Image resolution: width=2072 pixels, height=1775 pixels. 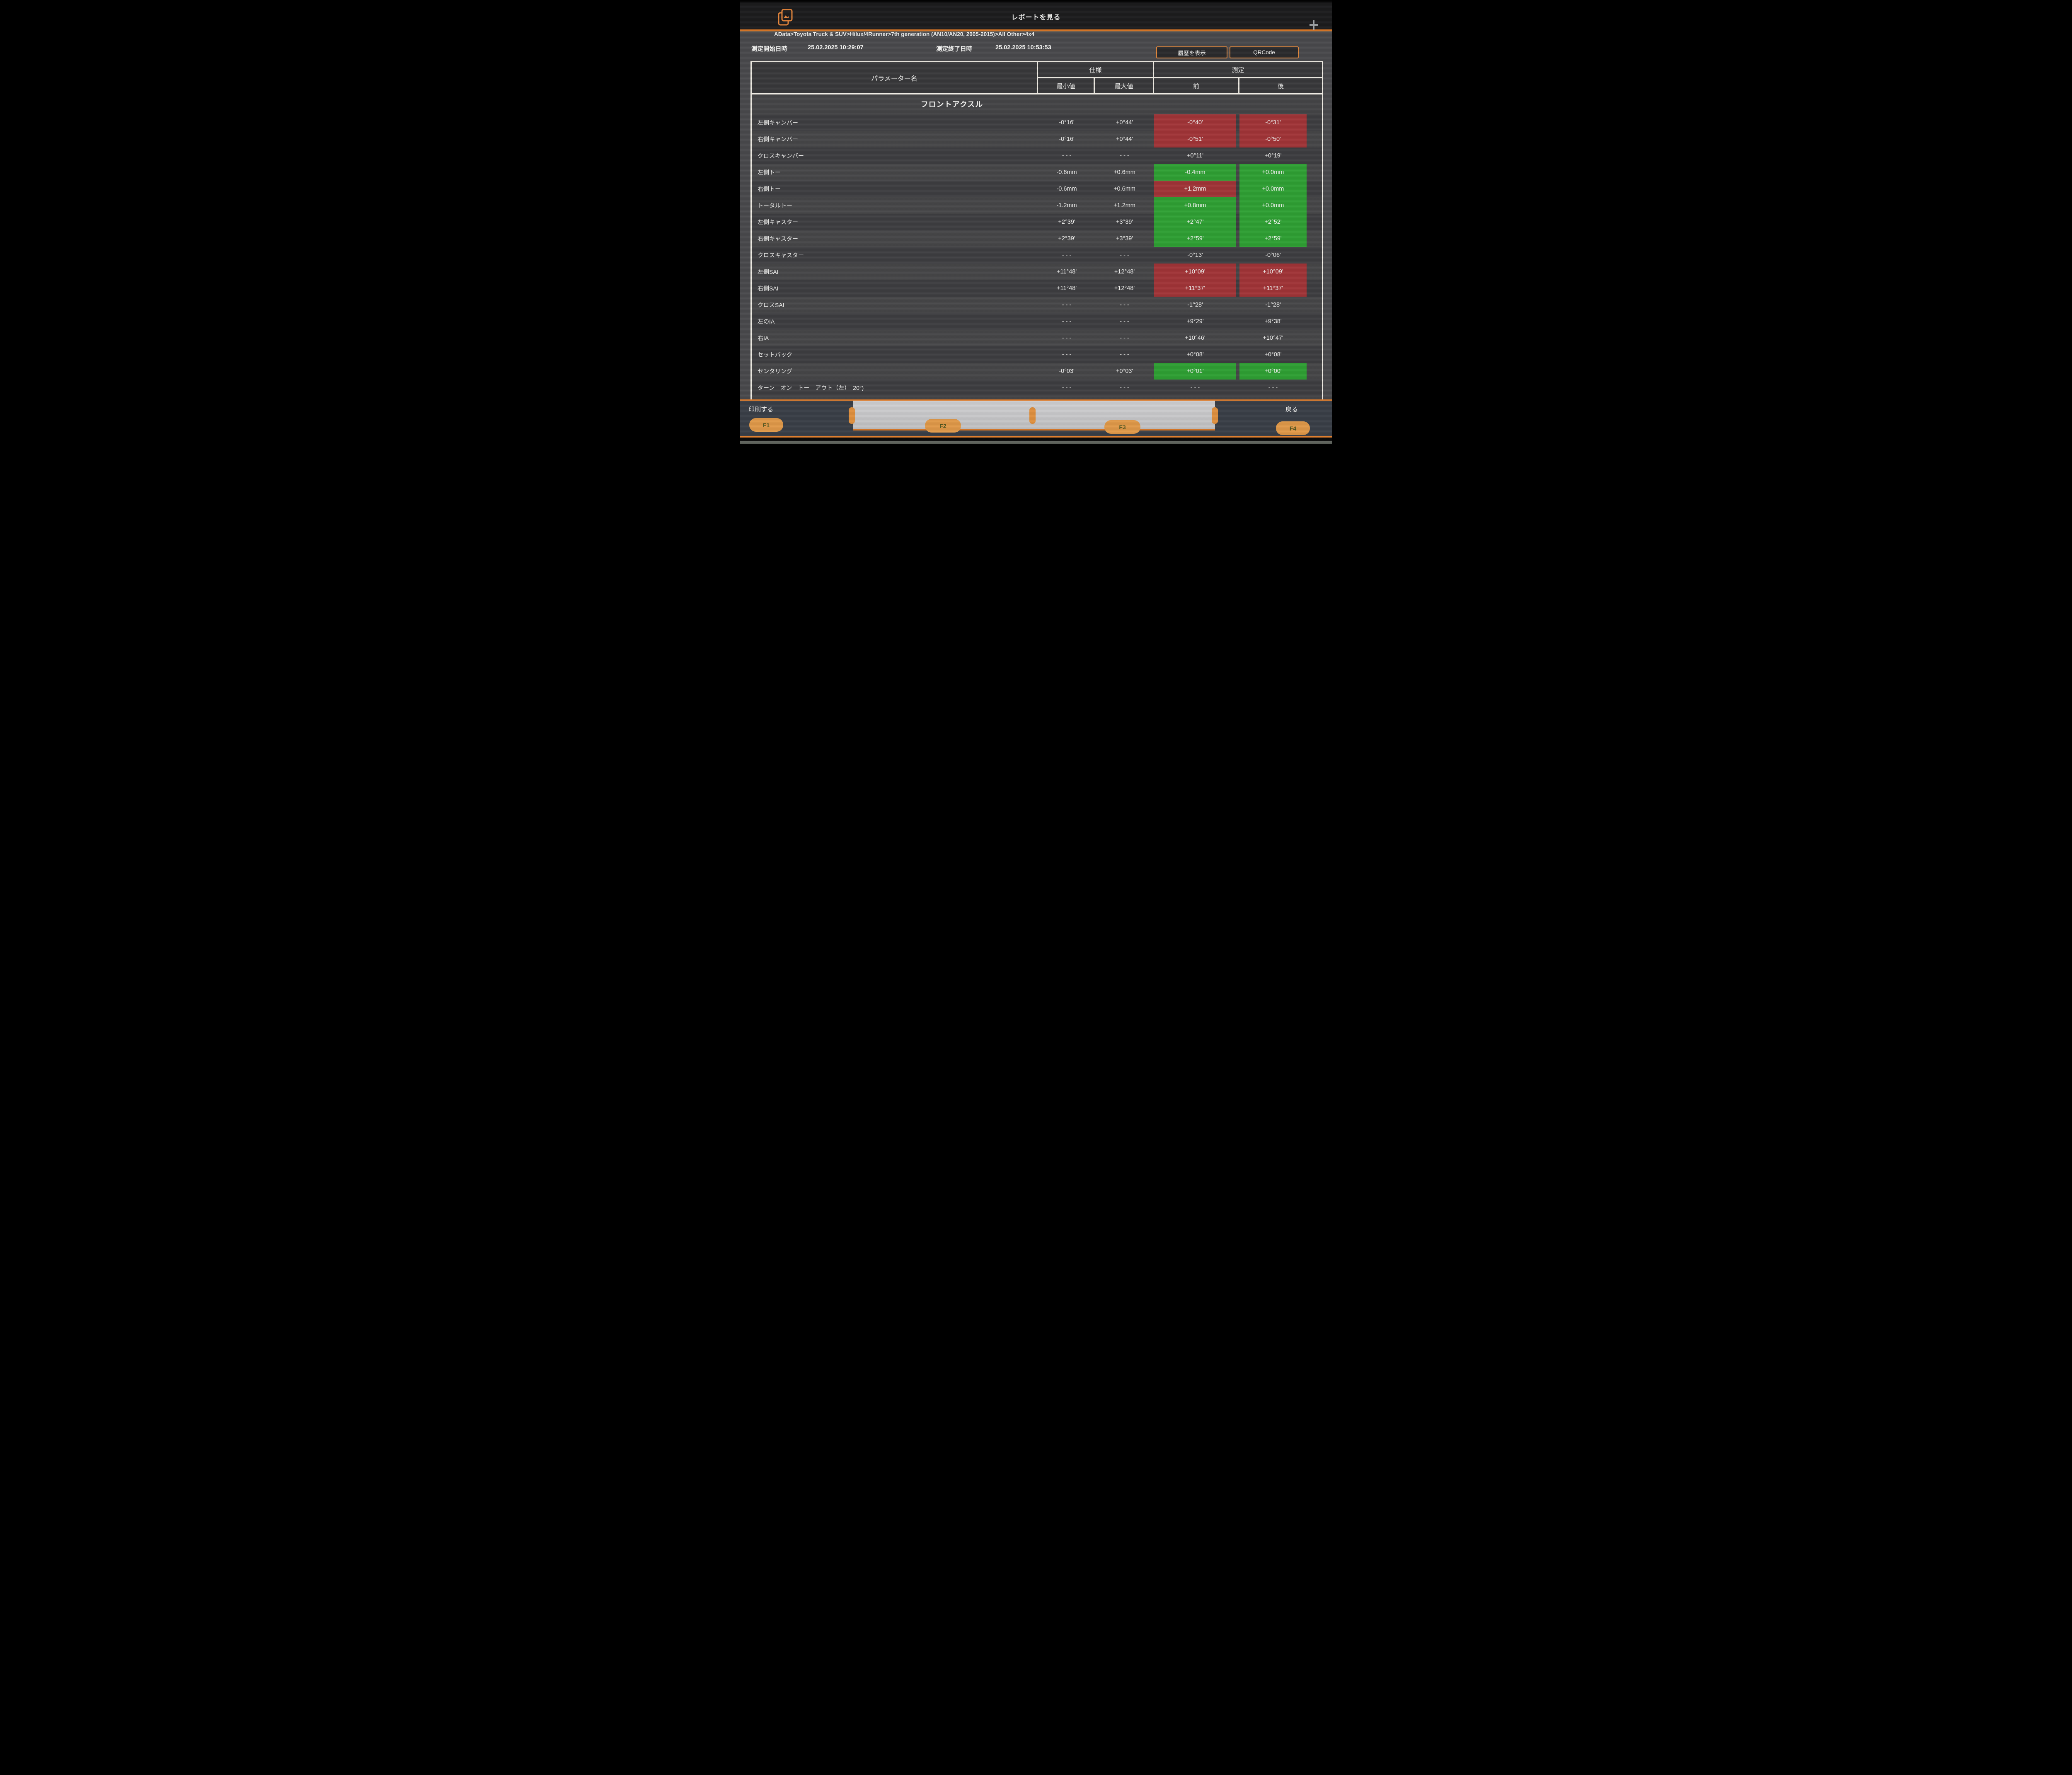 What do you see at coordinates (1066, 288) in the screenshot?
I see `spec-min-value: +11°48'` at bounding box center [1066, 288].